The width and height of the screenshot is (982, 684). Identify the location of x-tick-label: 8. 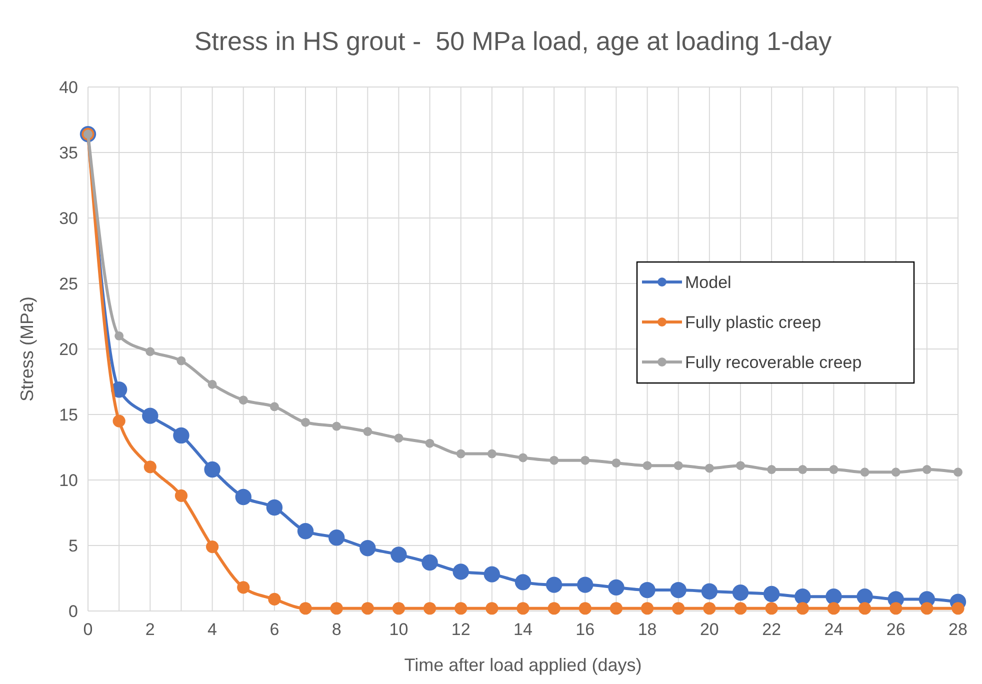
(337, 629).